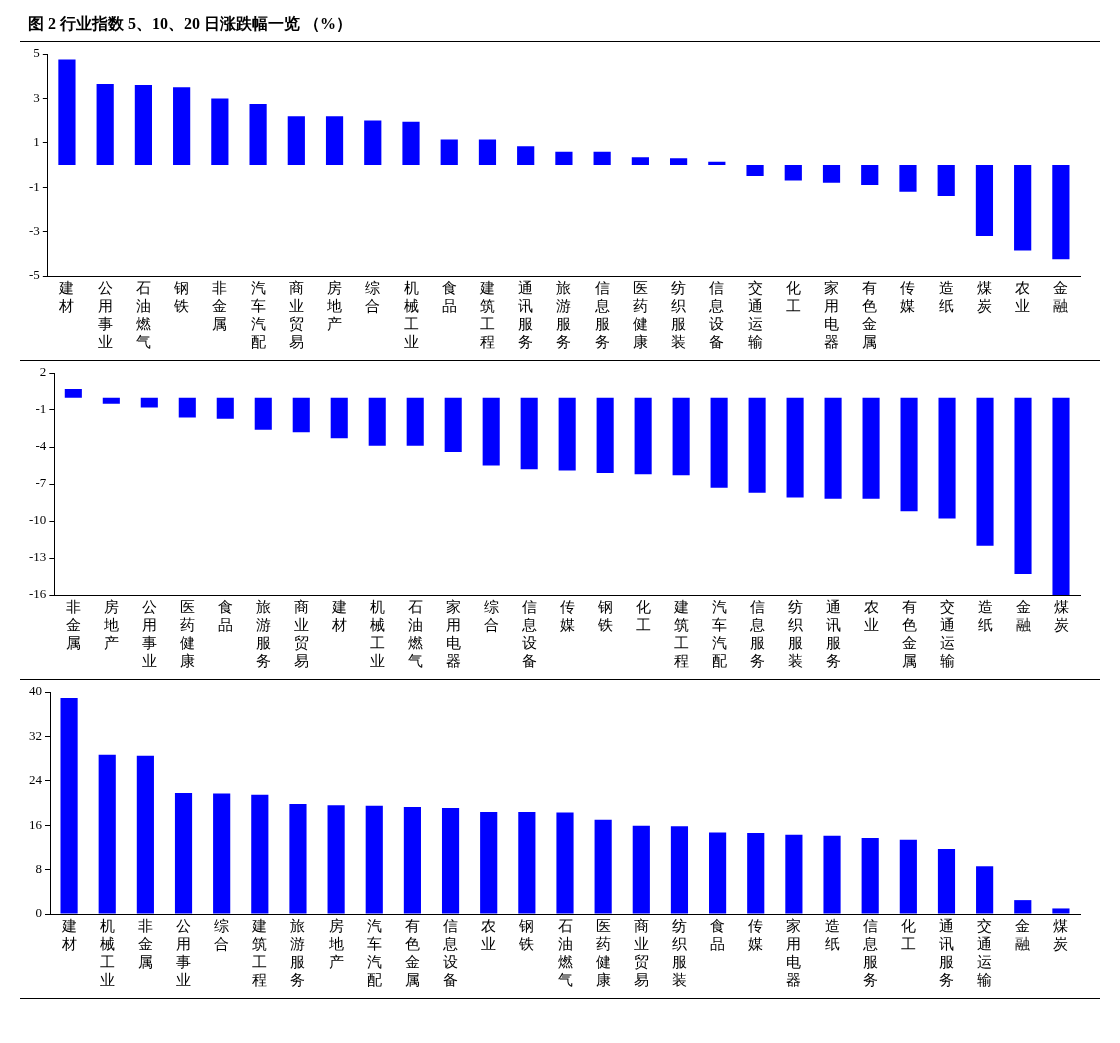 The image size is (1120, 1043). Describe the element at coordinates (298, 952) in the screenshot. I see `x-tick-label: 旅游服务` at that location.